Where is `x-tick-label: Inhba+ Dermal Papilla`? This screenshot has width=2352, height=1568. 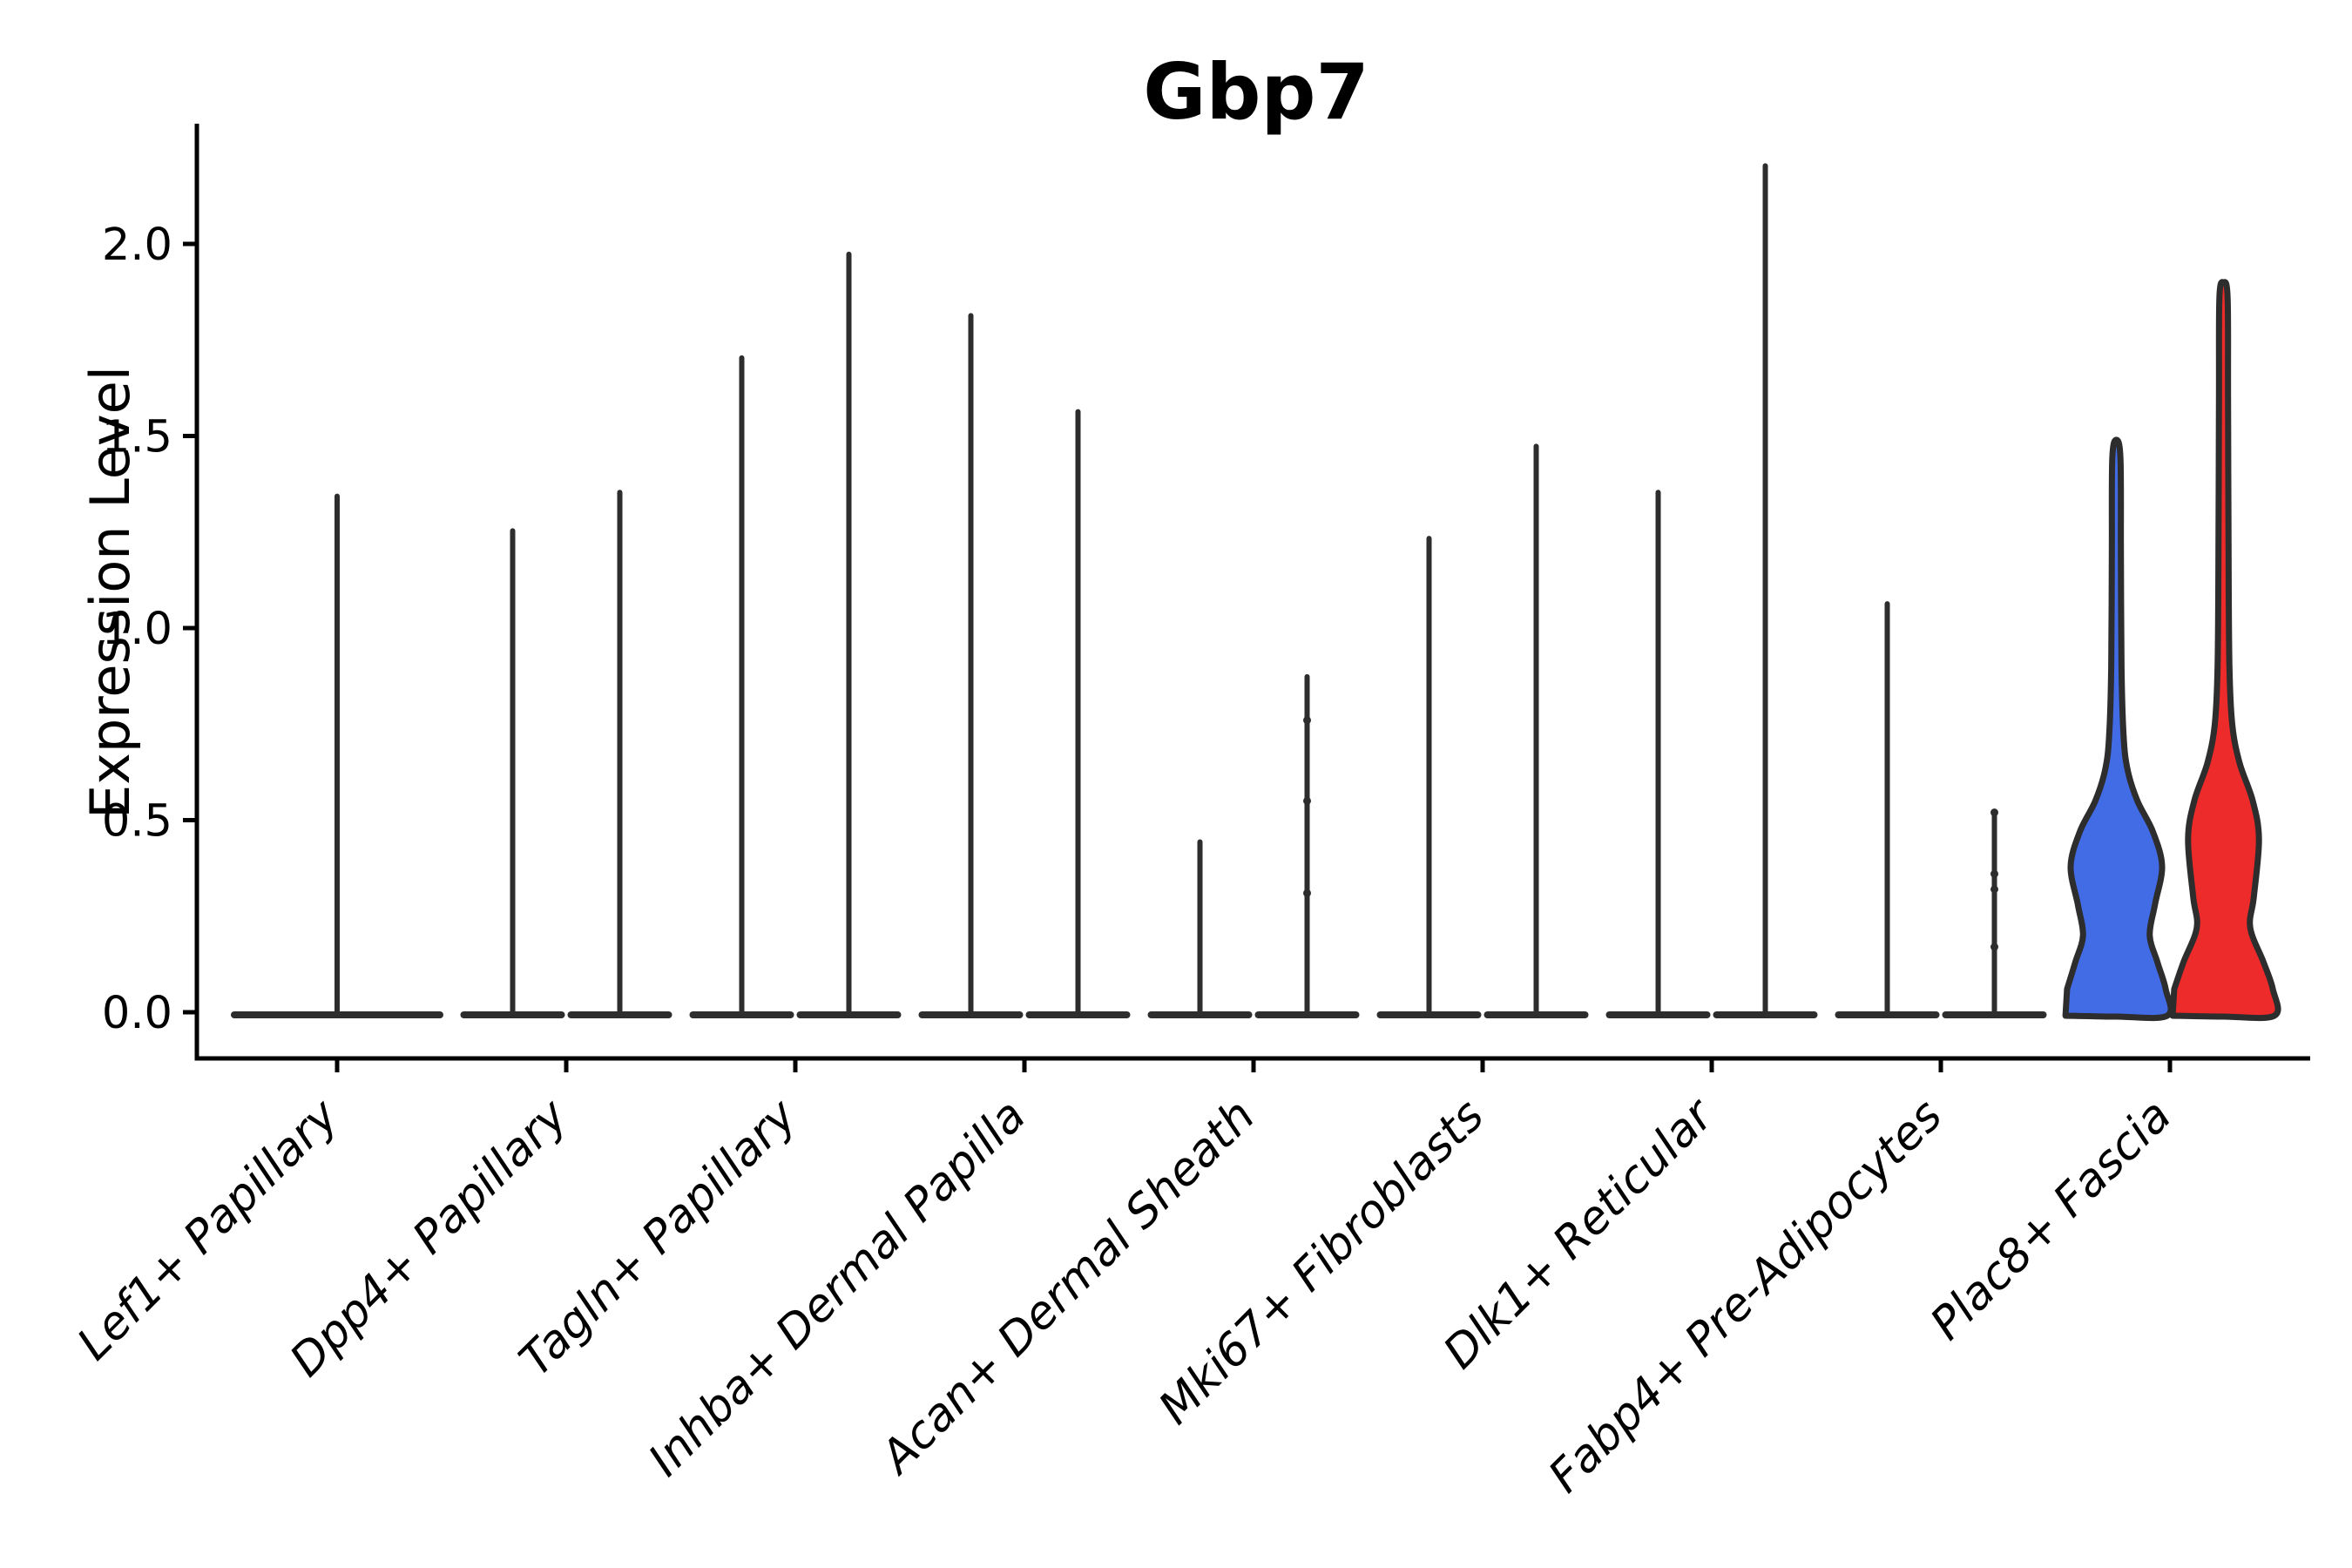
x-tick-label: Inhba+ Dermal Papilla is located at coordinates (837, 1289).